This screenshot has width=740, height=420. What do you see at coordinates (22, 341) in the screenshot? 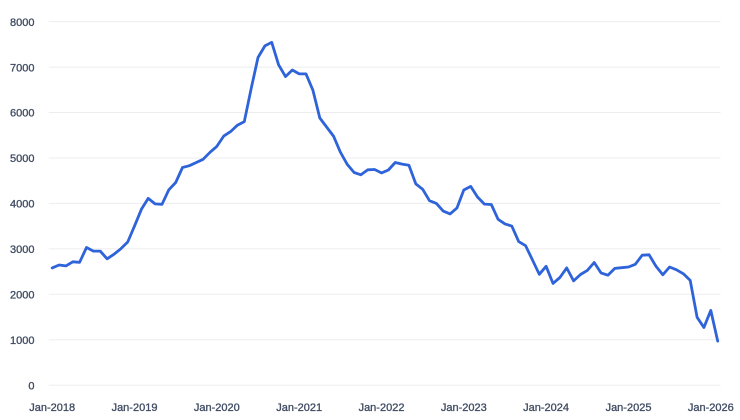
I see `svg-text: 1000` at bounding box center [22, 341].